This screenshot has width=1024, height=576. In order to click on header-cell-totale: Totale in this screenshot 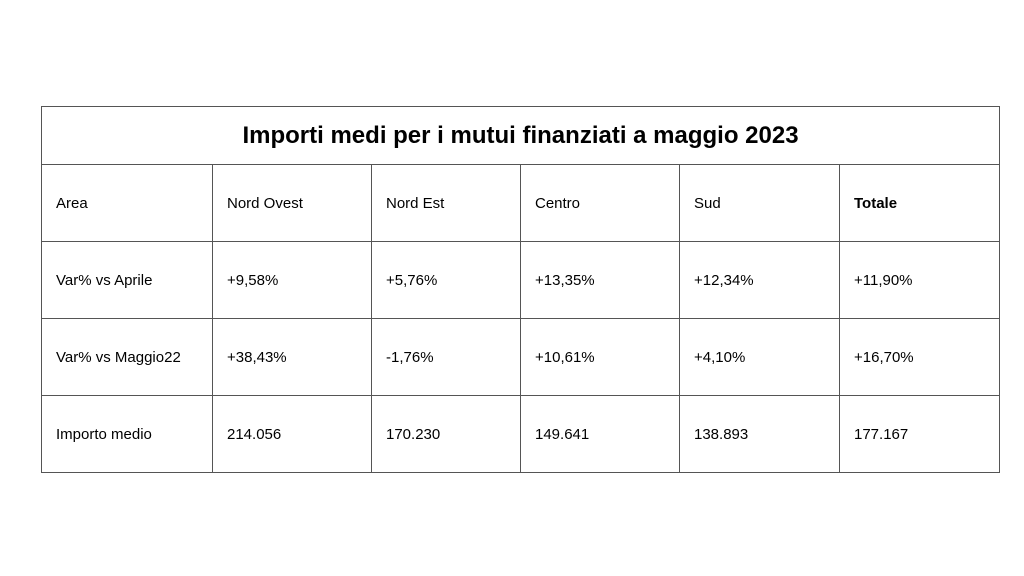, I will do `click(919, 203)`.